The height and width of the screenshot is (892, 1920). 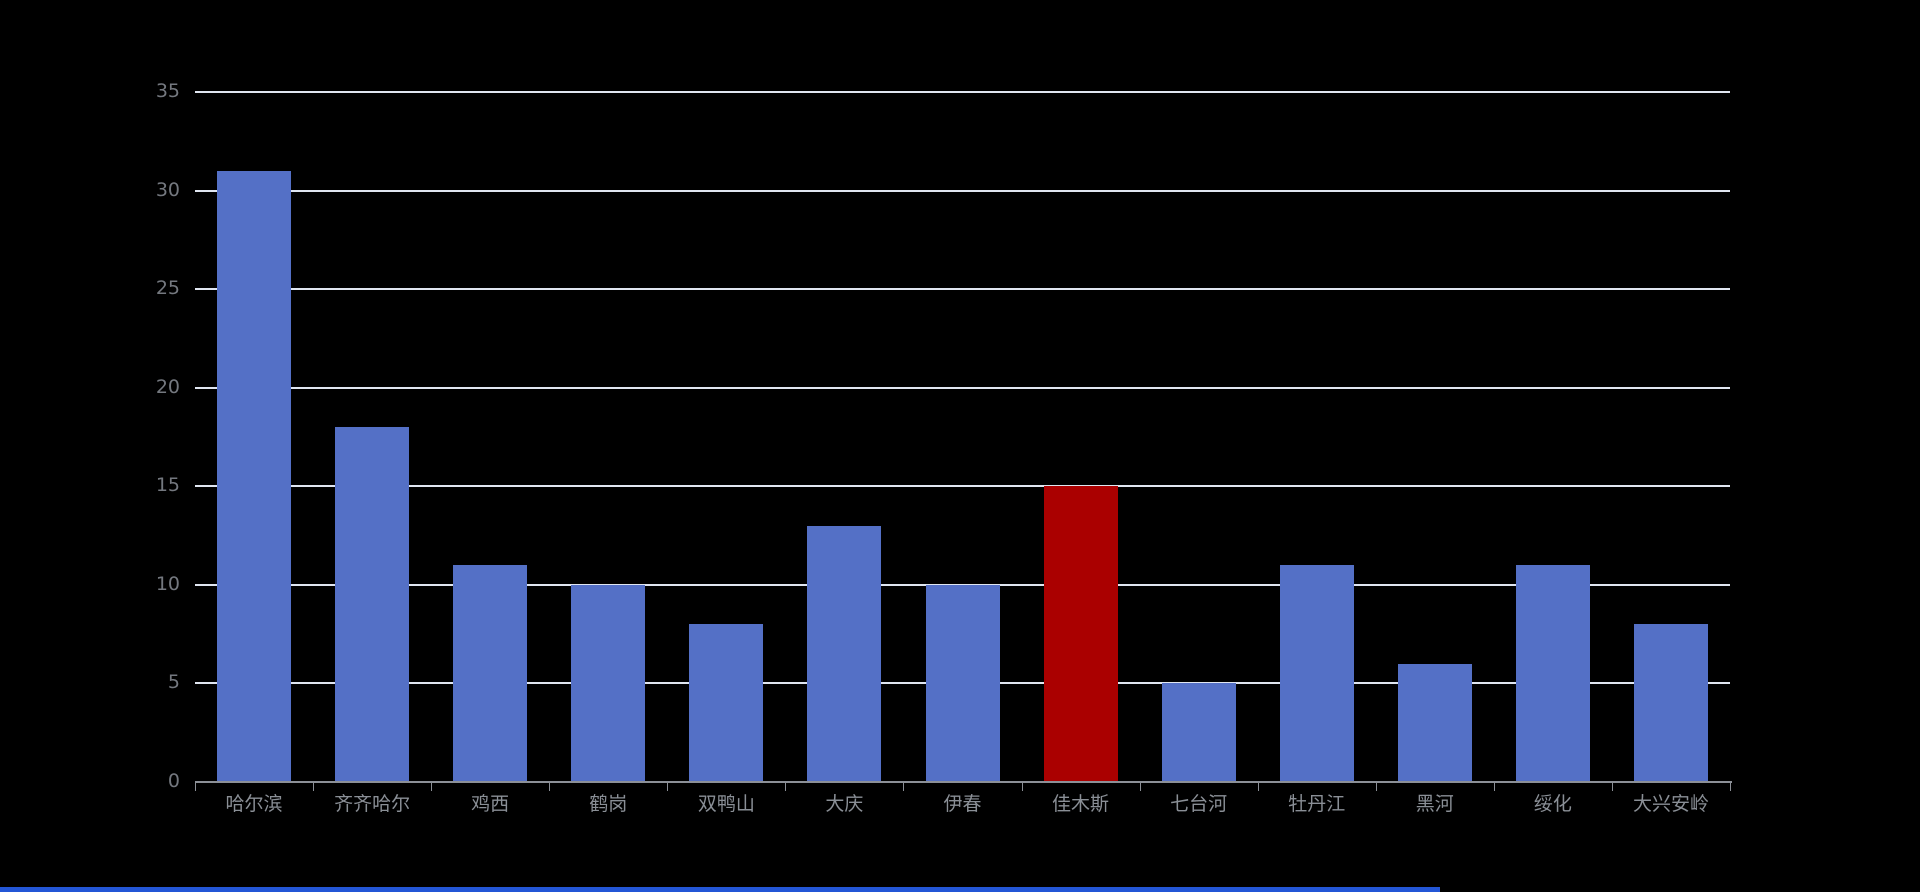 What do you see at coordinates (167, 91) in the screenshot?
I see `y-tick-label-35: 35` at bounding box center [167, 91].